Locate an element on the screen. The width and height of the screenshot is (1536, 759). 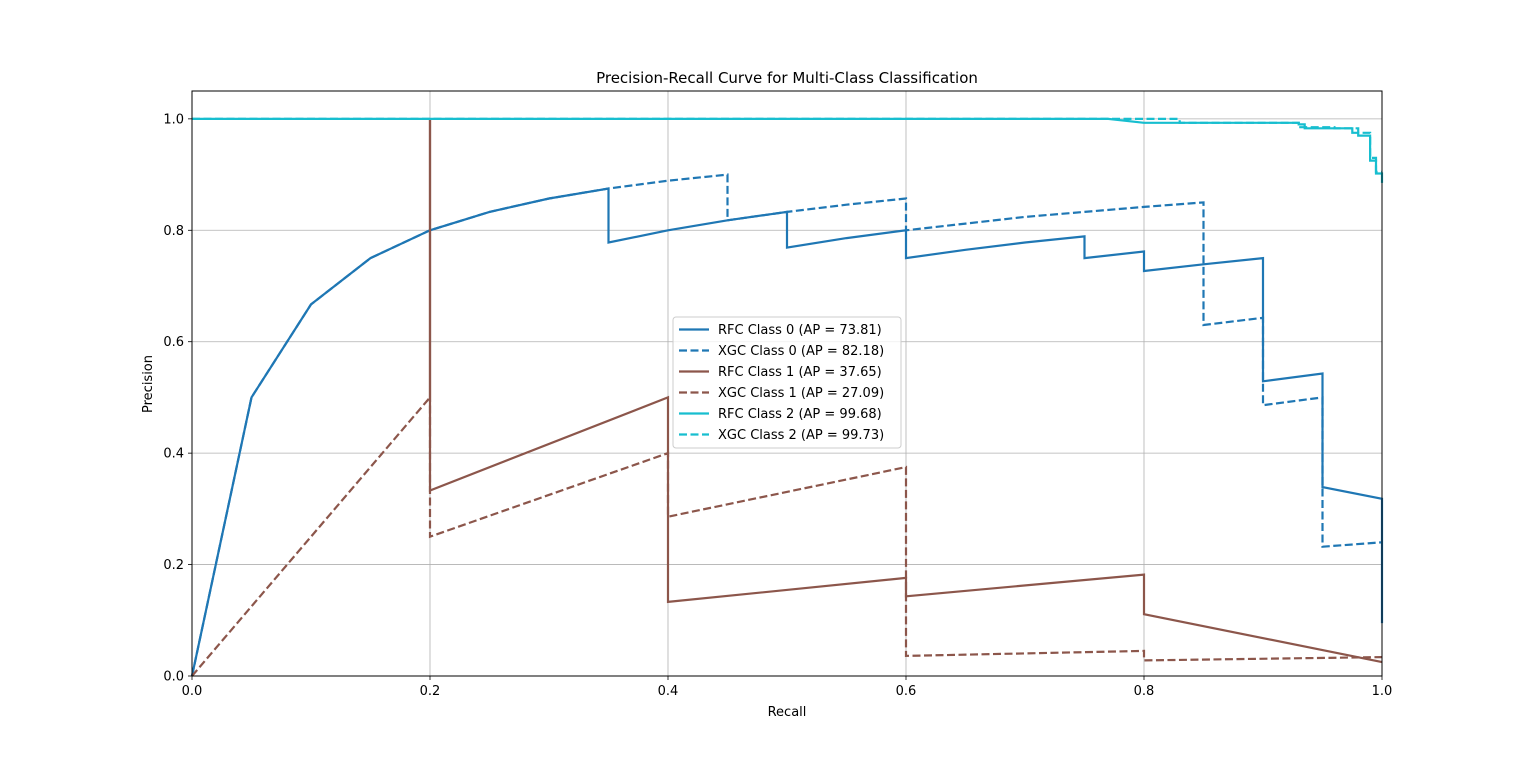
y-tick-label: 0.2 is located at coordinates (173, 565).